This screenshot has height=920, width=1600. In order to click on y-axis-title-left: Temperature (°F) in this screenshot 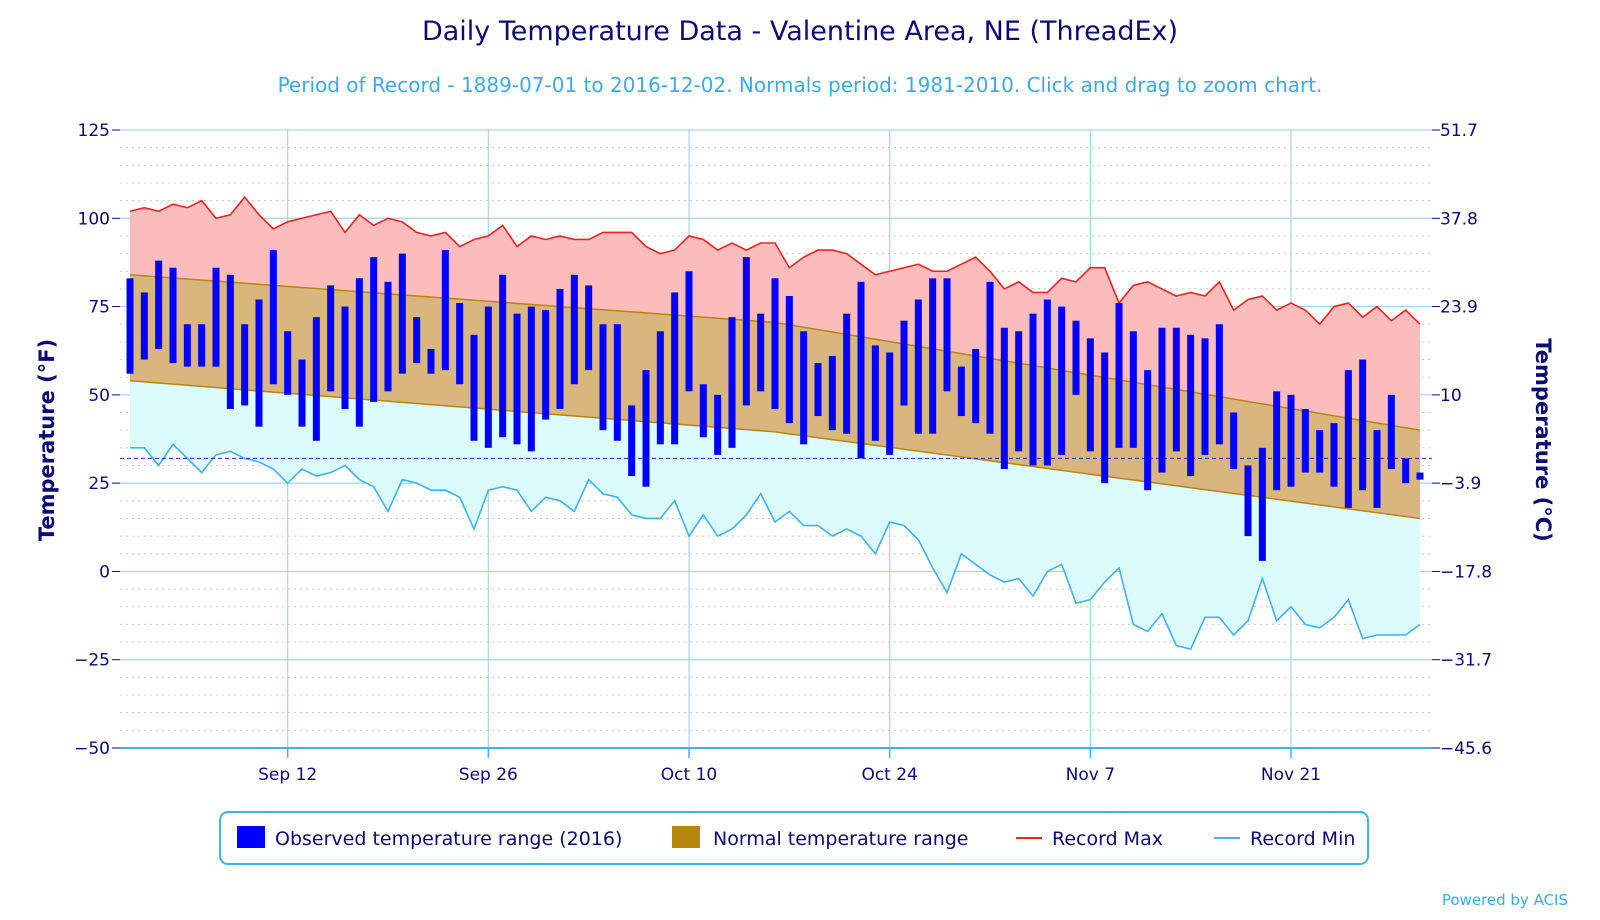, I will do `click(47, 440)`.